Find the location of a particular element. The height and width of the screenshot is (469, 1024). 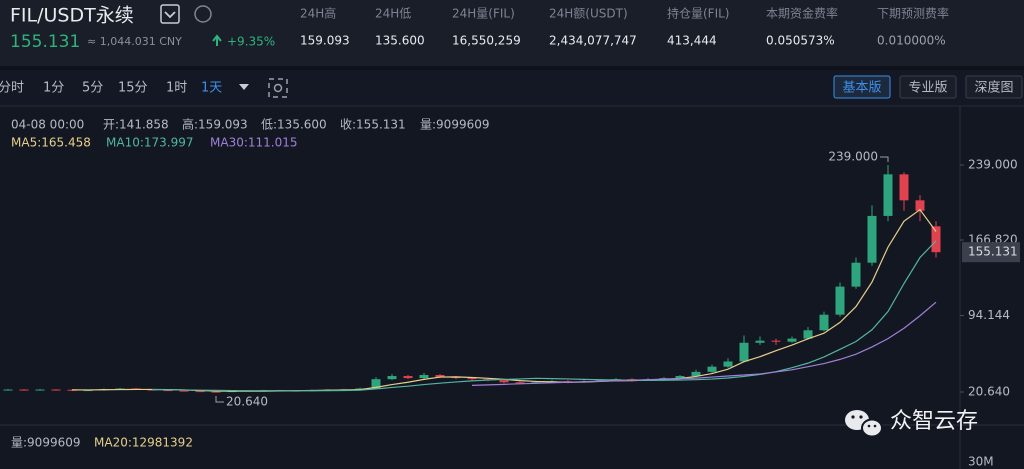

volume-axis-label: 30M is located at coordinates (981, 462).